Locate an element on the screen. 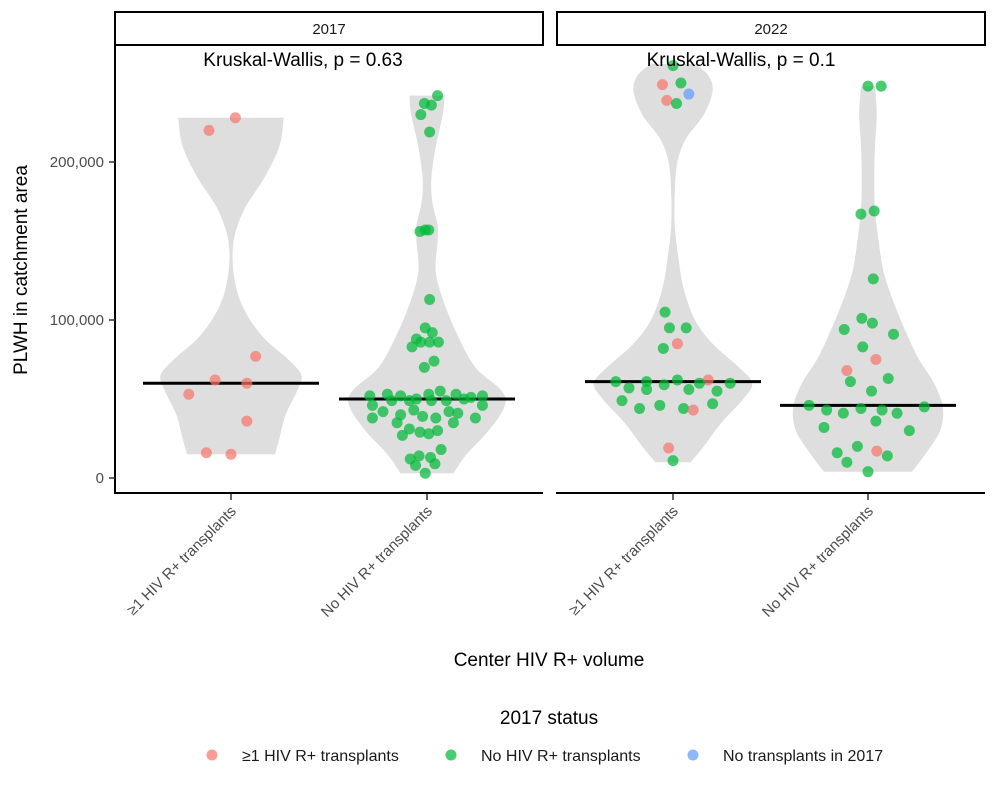 This screenshot has height=796, width=998. legend-label: ≥1 HIV R+ transplants is located at coordinates (320, 756).